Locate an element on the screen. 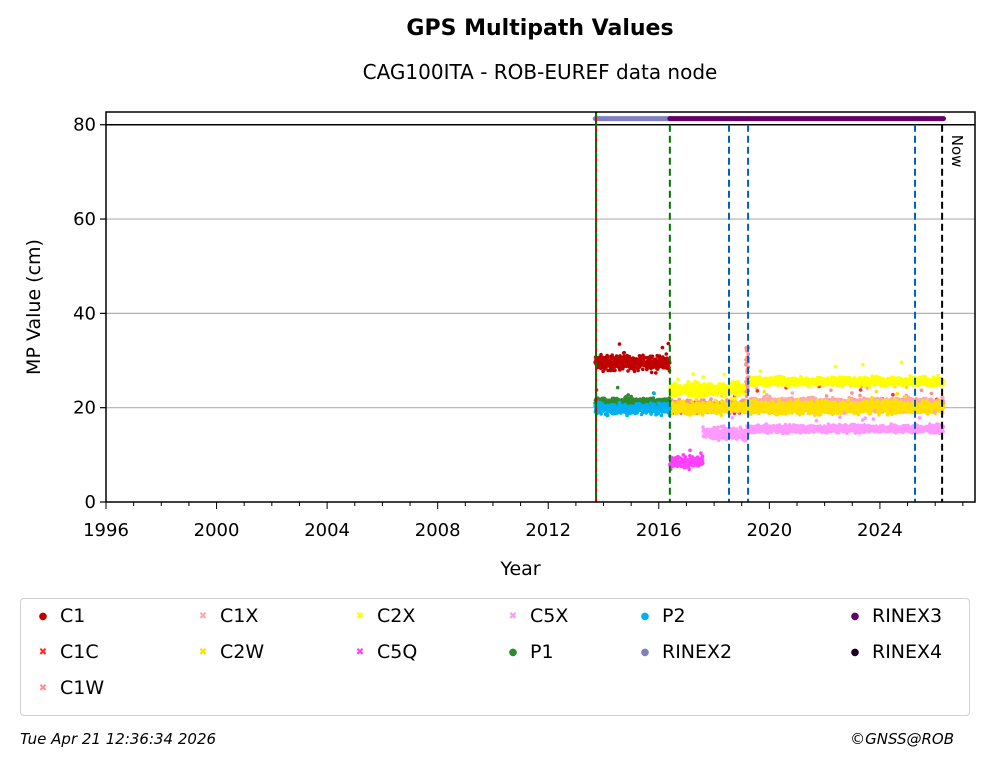 The width and height of the screenshot is (992, 769). x-tick-label: 2000 is located at coordinates (217, 530).